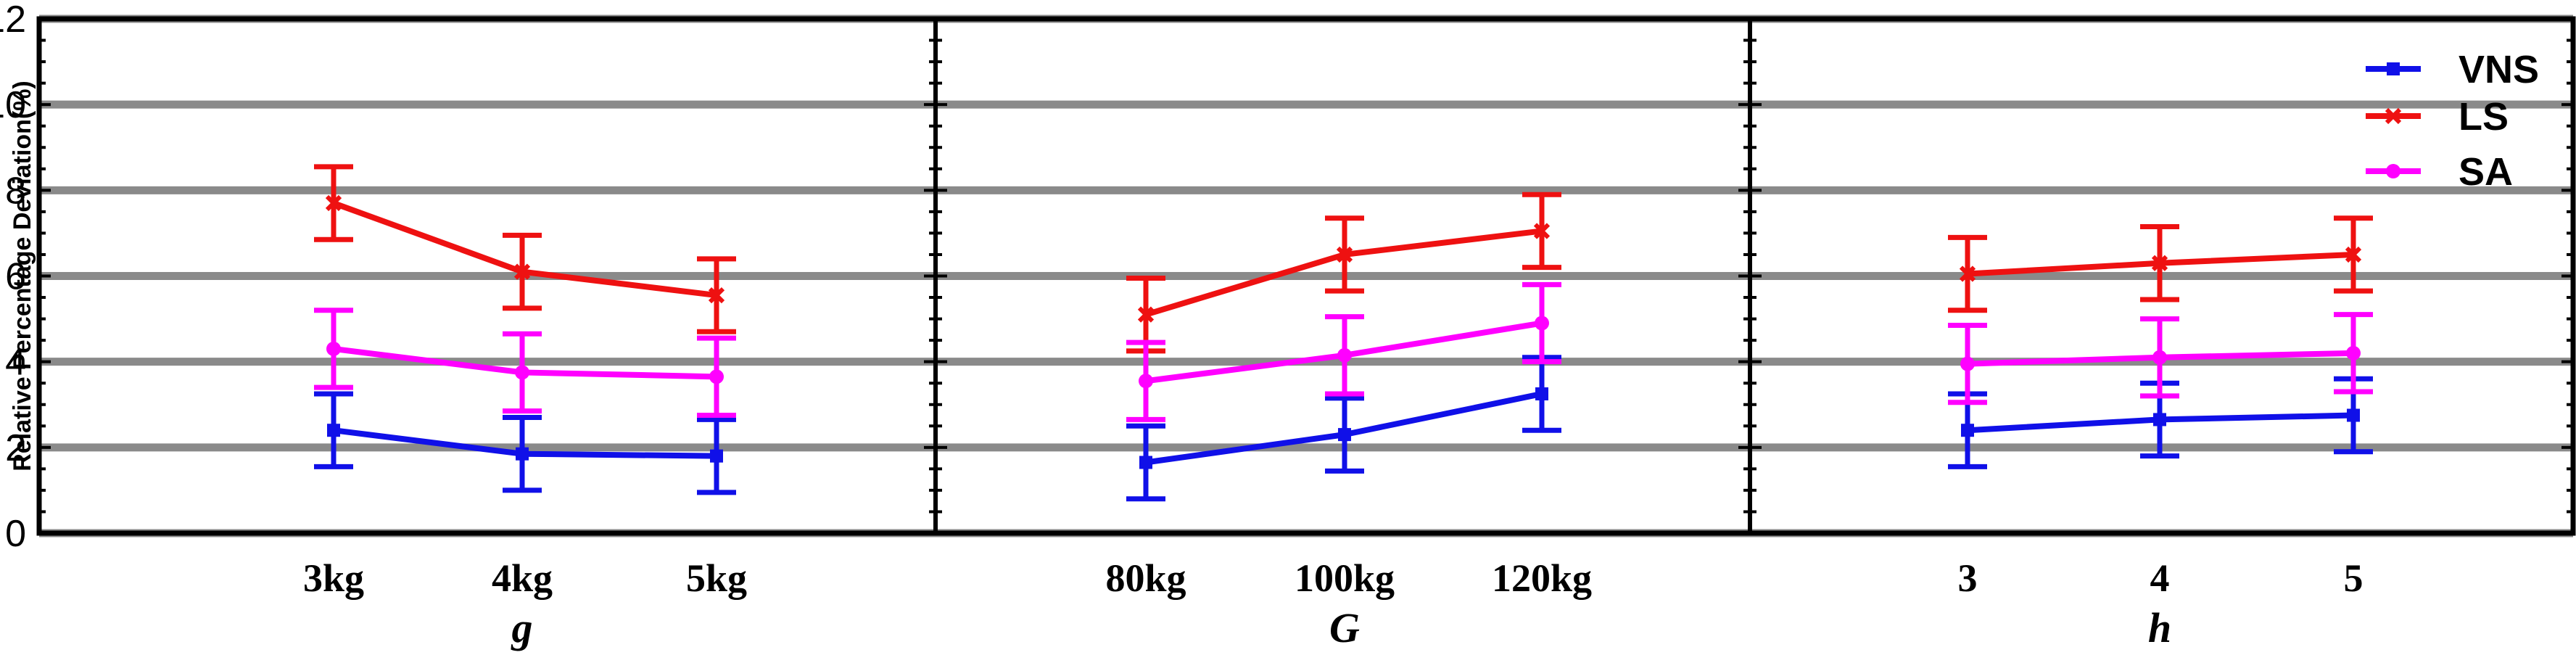 This screenshot has height=655, width=2576. What do you see at coordinates (2452, 70) in the screenshot?
I see `legend-item-VNS: VNS` at bounding box center [2452, 70].